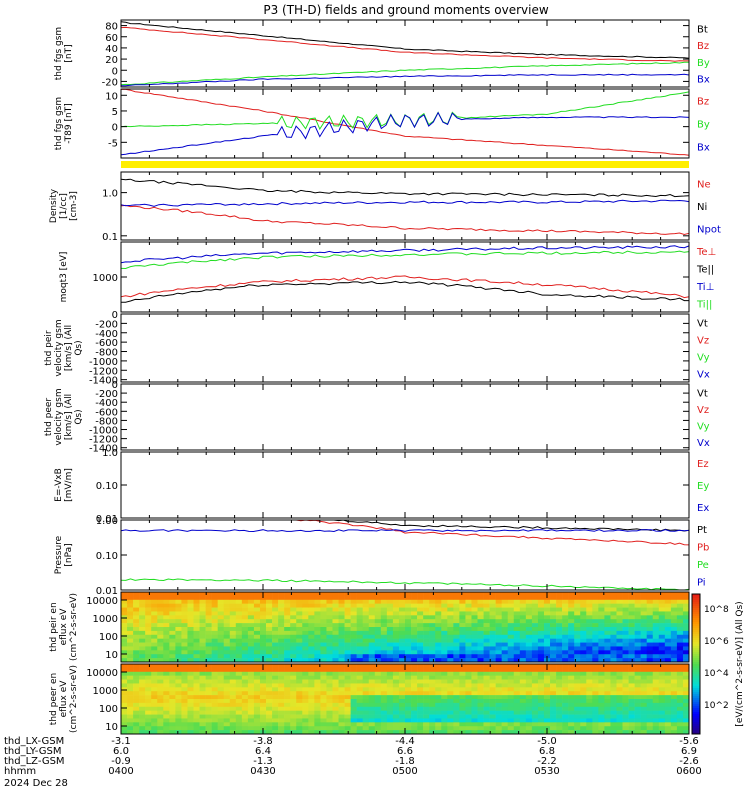 The width and height of the screenshot is (750, 800). What do you see at coordinates (59, 485) in the screenshot?
I see `y-axis-label: E=-VxB` at bounding box center [59, 485].